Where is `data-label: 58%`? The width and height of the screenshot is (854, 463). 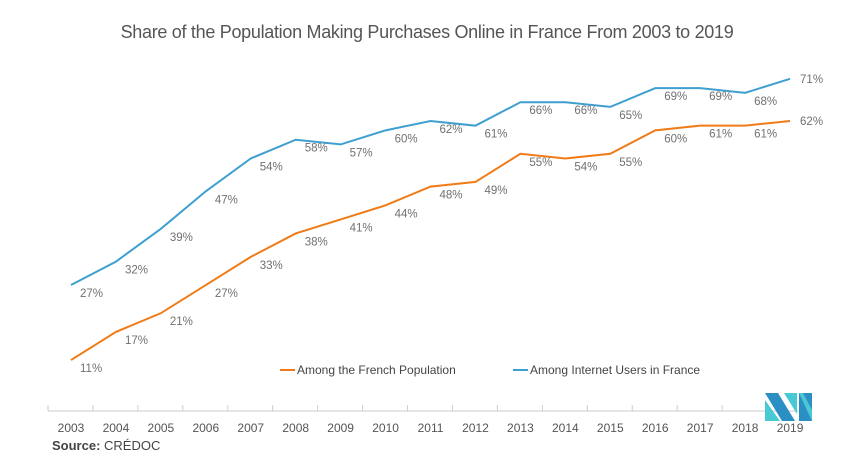
data-label: 58% is located at coordinates (316, 149).